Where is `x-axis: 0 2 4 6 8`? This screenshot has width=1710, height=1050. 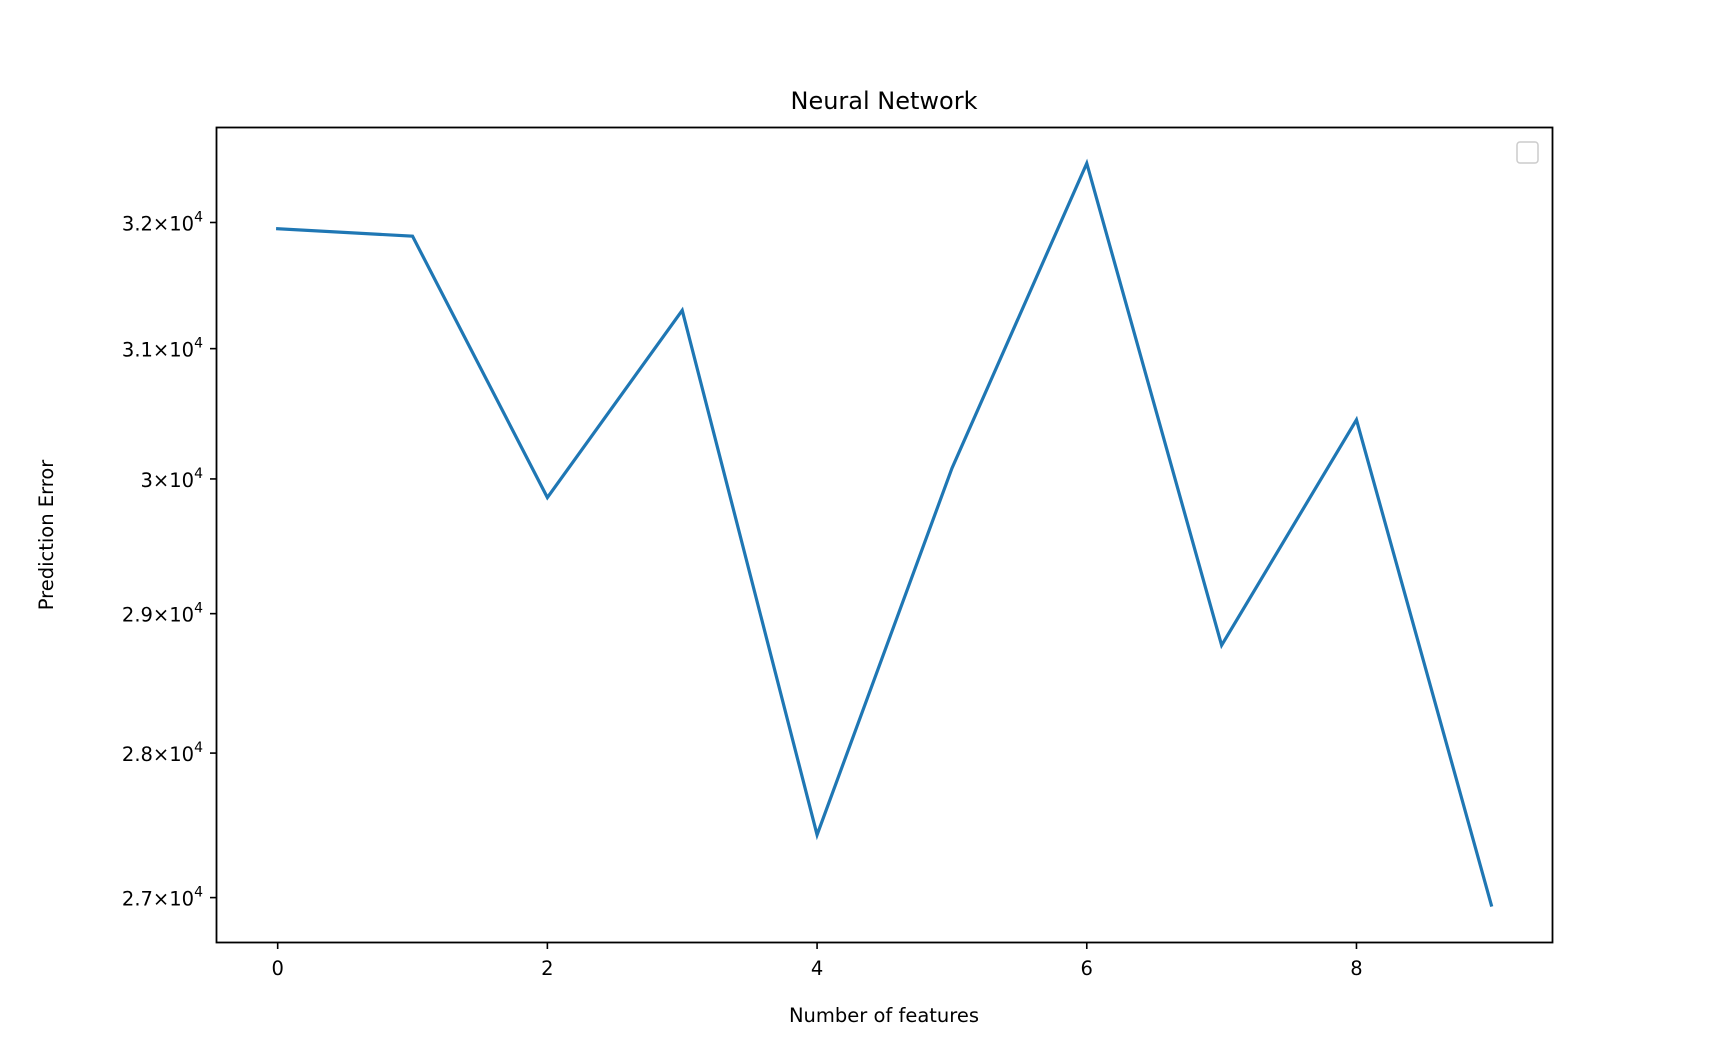 x-axis: 0 2 4 6 8 is located at coordinates (817, 961).